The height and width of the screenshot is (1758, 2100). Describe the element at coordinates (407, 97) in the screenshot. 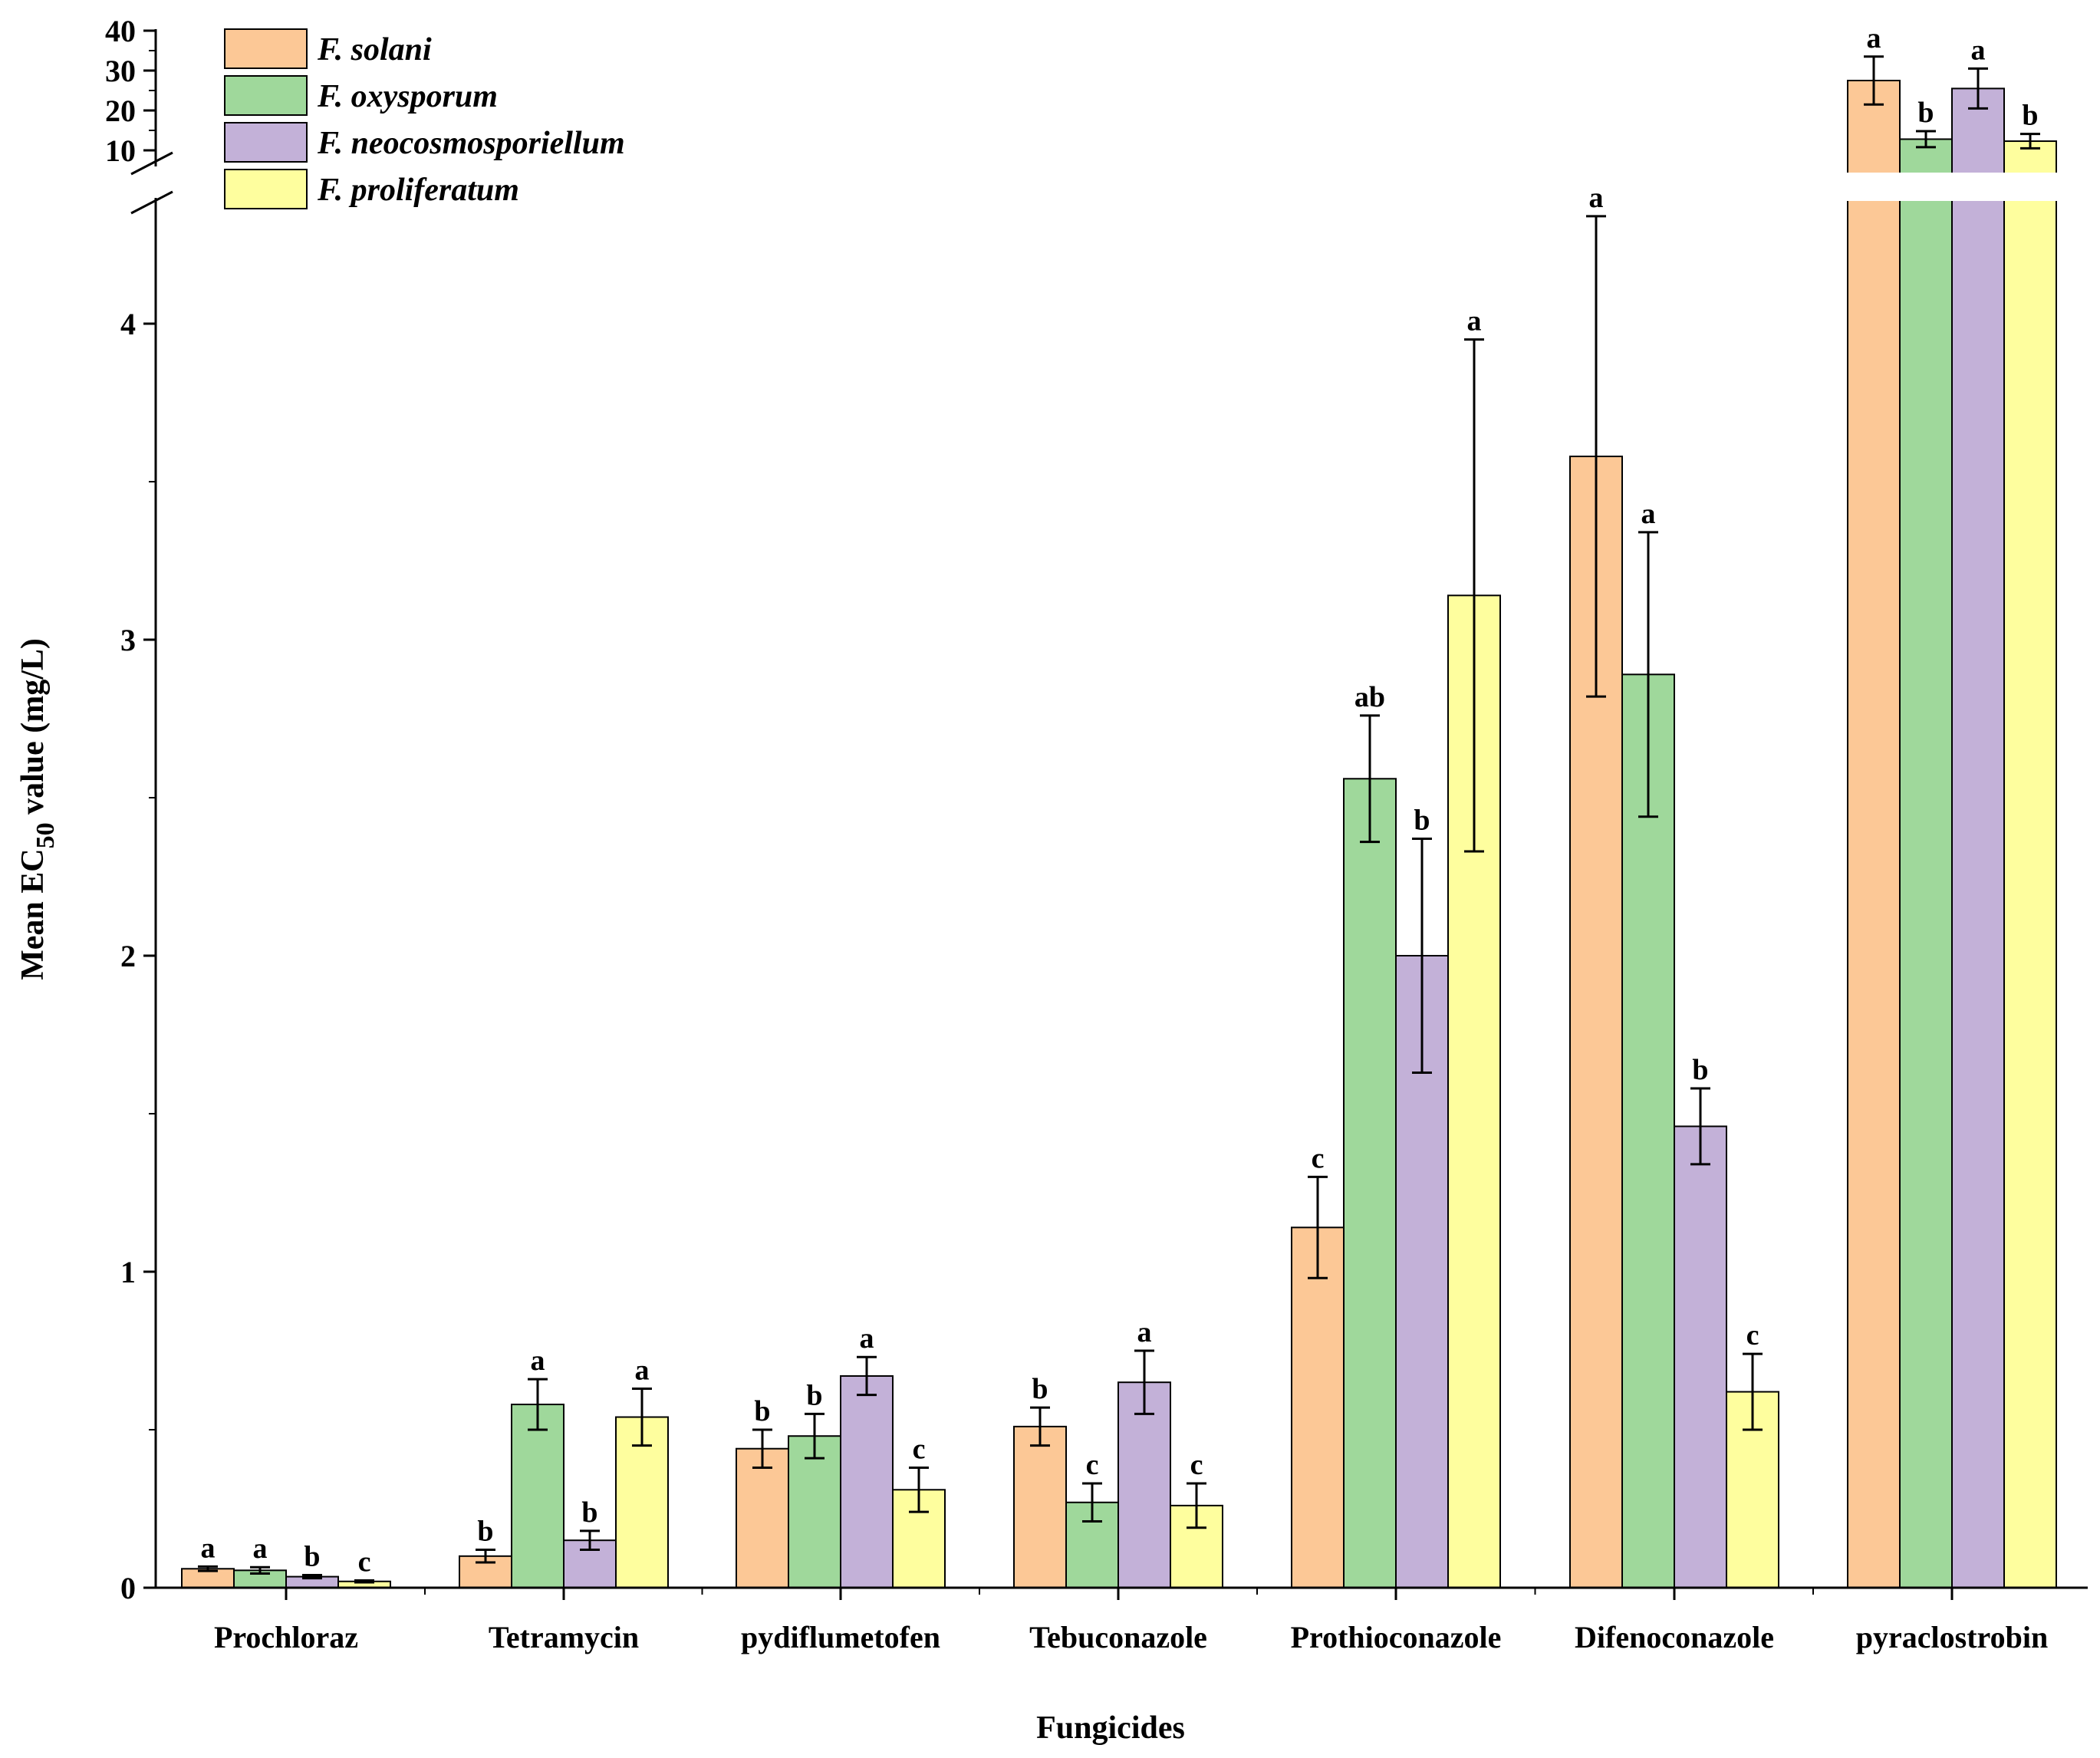

I see `legend-label-f-oxysporum: F. oxysporum` at that location.